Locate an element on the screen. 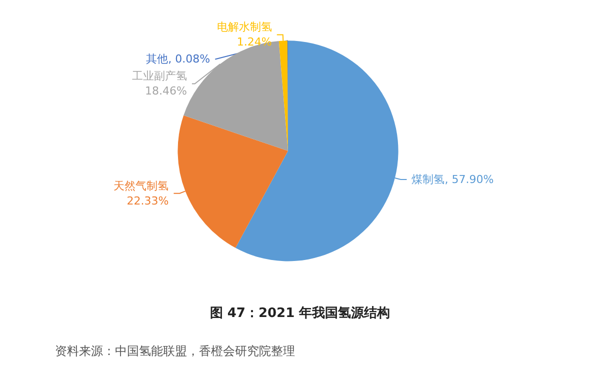 This screenshot has height=387, width=600. slice-label: 天然气制氢 is located at coordinates (141, 185).